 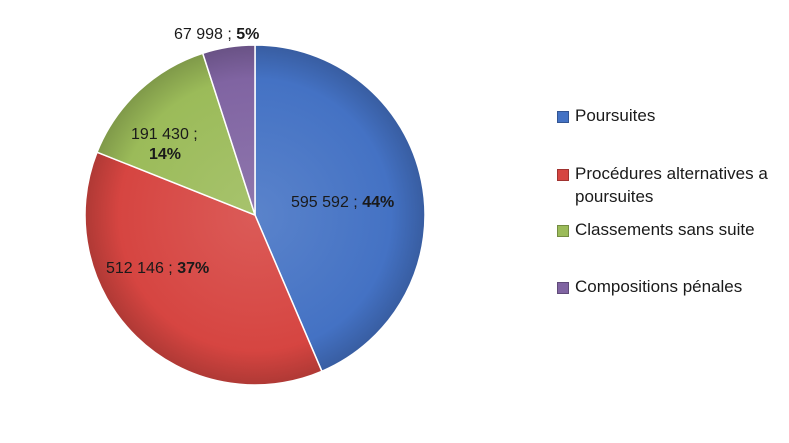 What do you see at coordinates (164, 145) in the screenshot?
I see `data-label-classements-sans-suite: 191 430 ; 14%` at bounding box center [164, 145].